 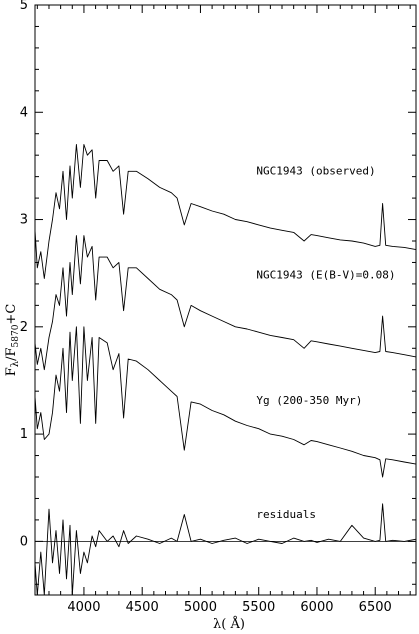 What do you see at coordinates (200, 607) in the screenshot?
I see `x-tick-label: 5000` at bounding box center [200, 607].